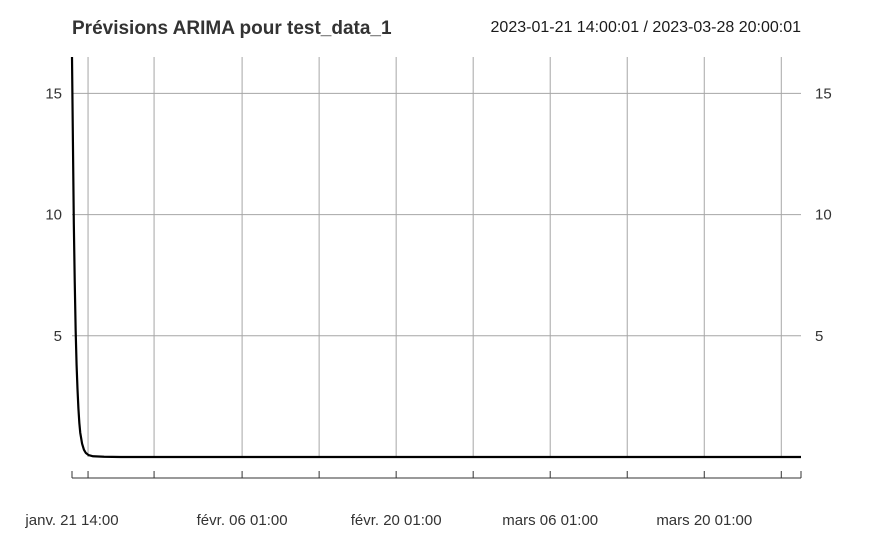 The image size is (875, 540). Describe the element at coordinates (53, 215) in the screenshot. I see `y-tick-label-left: 10` at that location.